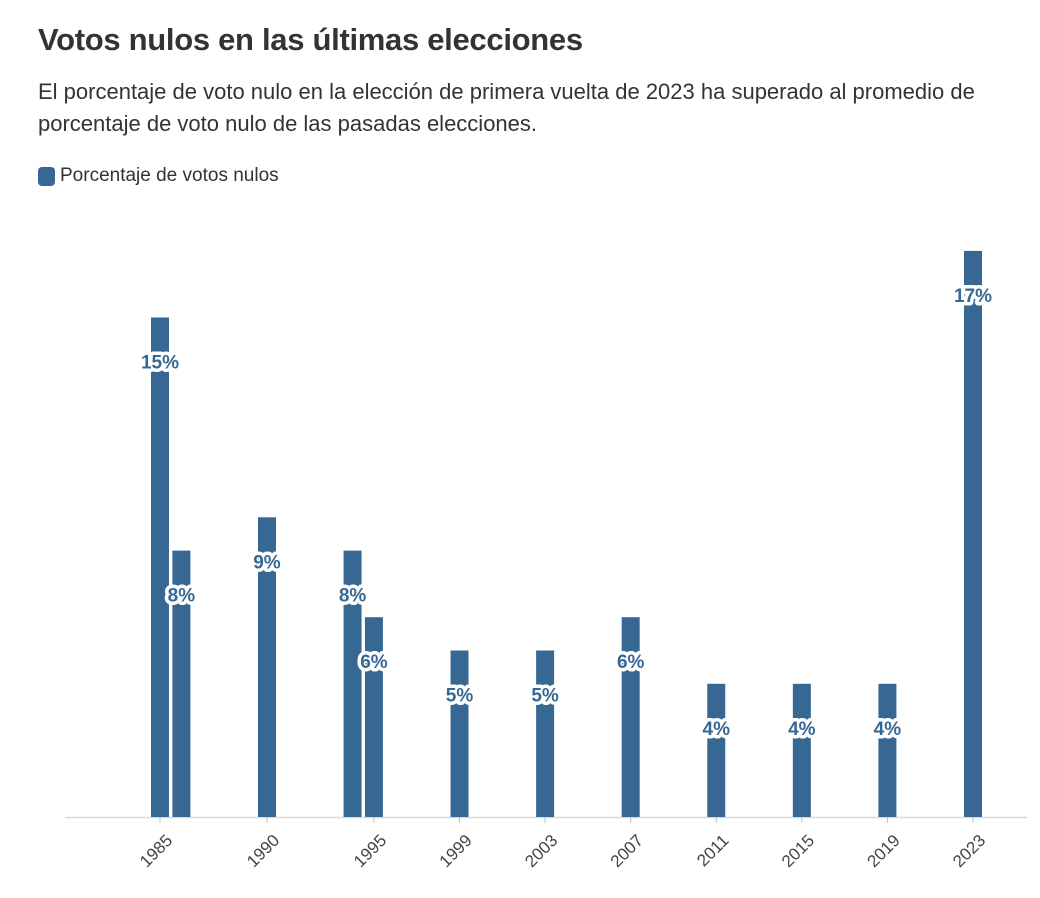 The height and width of the screenshot is (898, 1040). Describe the element at coordinates (310, 39) in the screenshot. I see `chart-title: Votos nulos en las últimas elecciones` at that location.